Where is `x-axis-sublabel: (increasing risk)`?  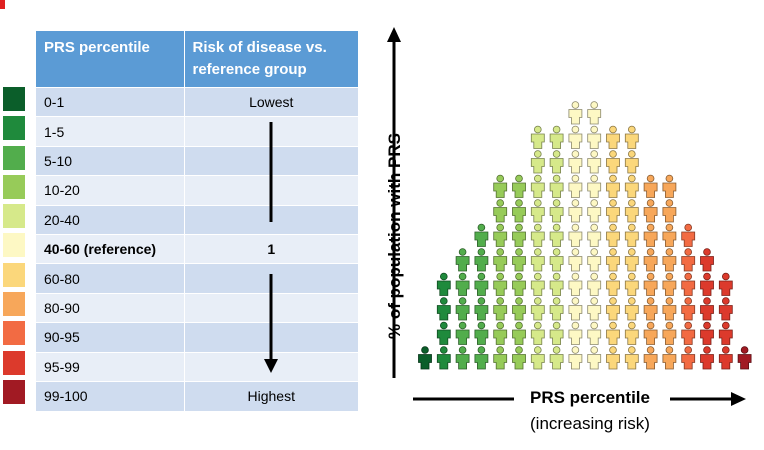
x-axis-sublabel: (increasing risk) is located at coordinates (590, 423).